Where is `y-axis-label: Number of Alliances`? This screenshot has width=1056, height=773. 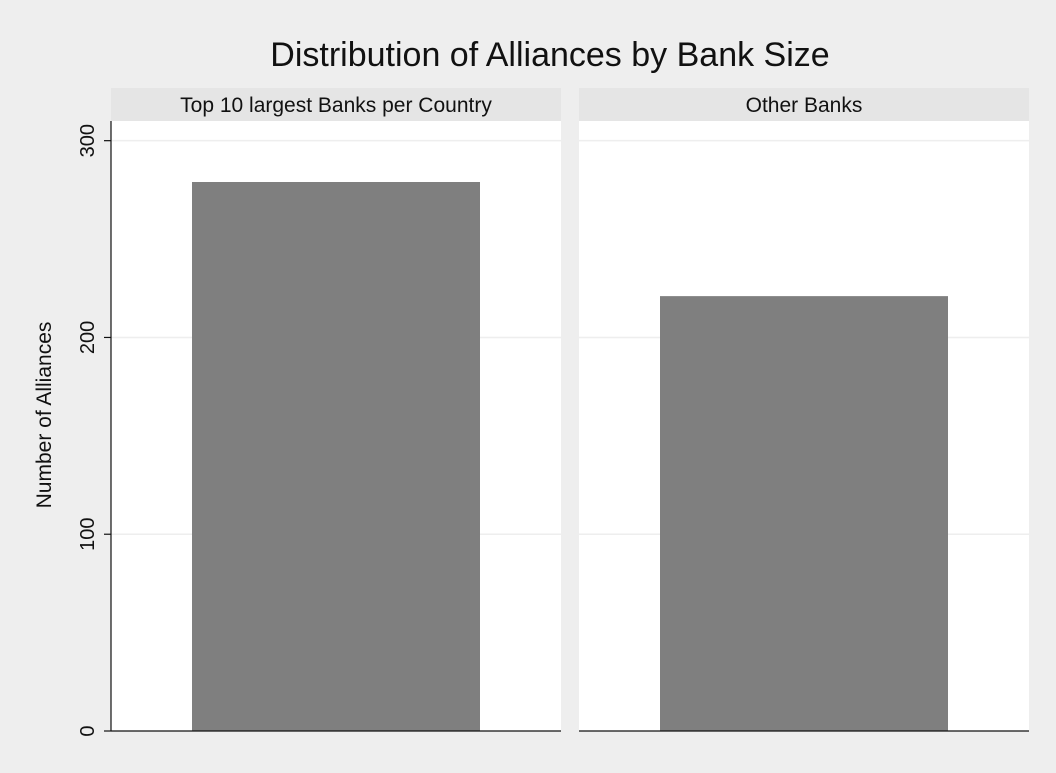
y-axis-label: Number of Alliances is located at coordinates (44, 415).